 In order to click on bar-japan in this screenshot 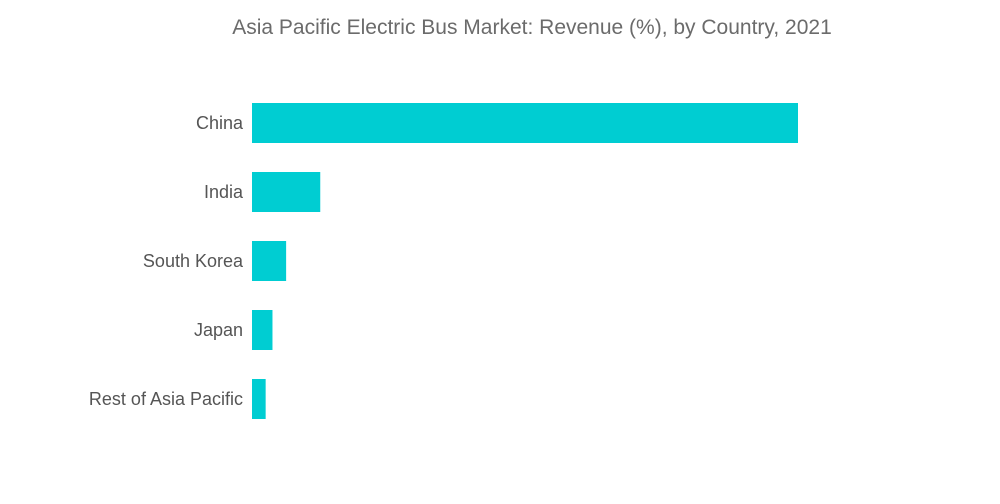, I will do `click(262, 330)`.